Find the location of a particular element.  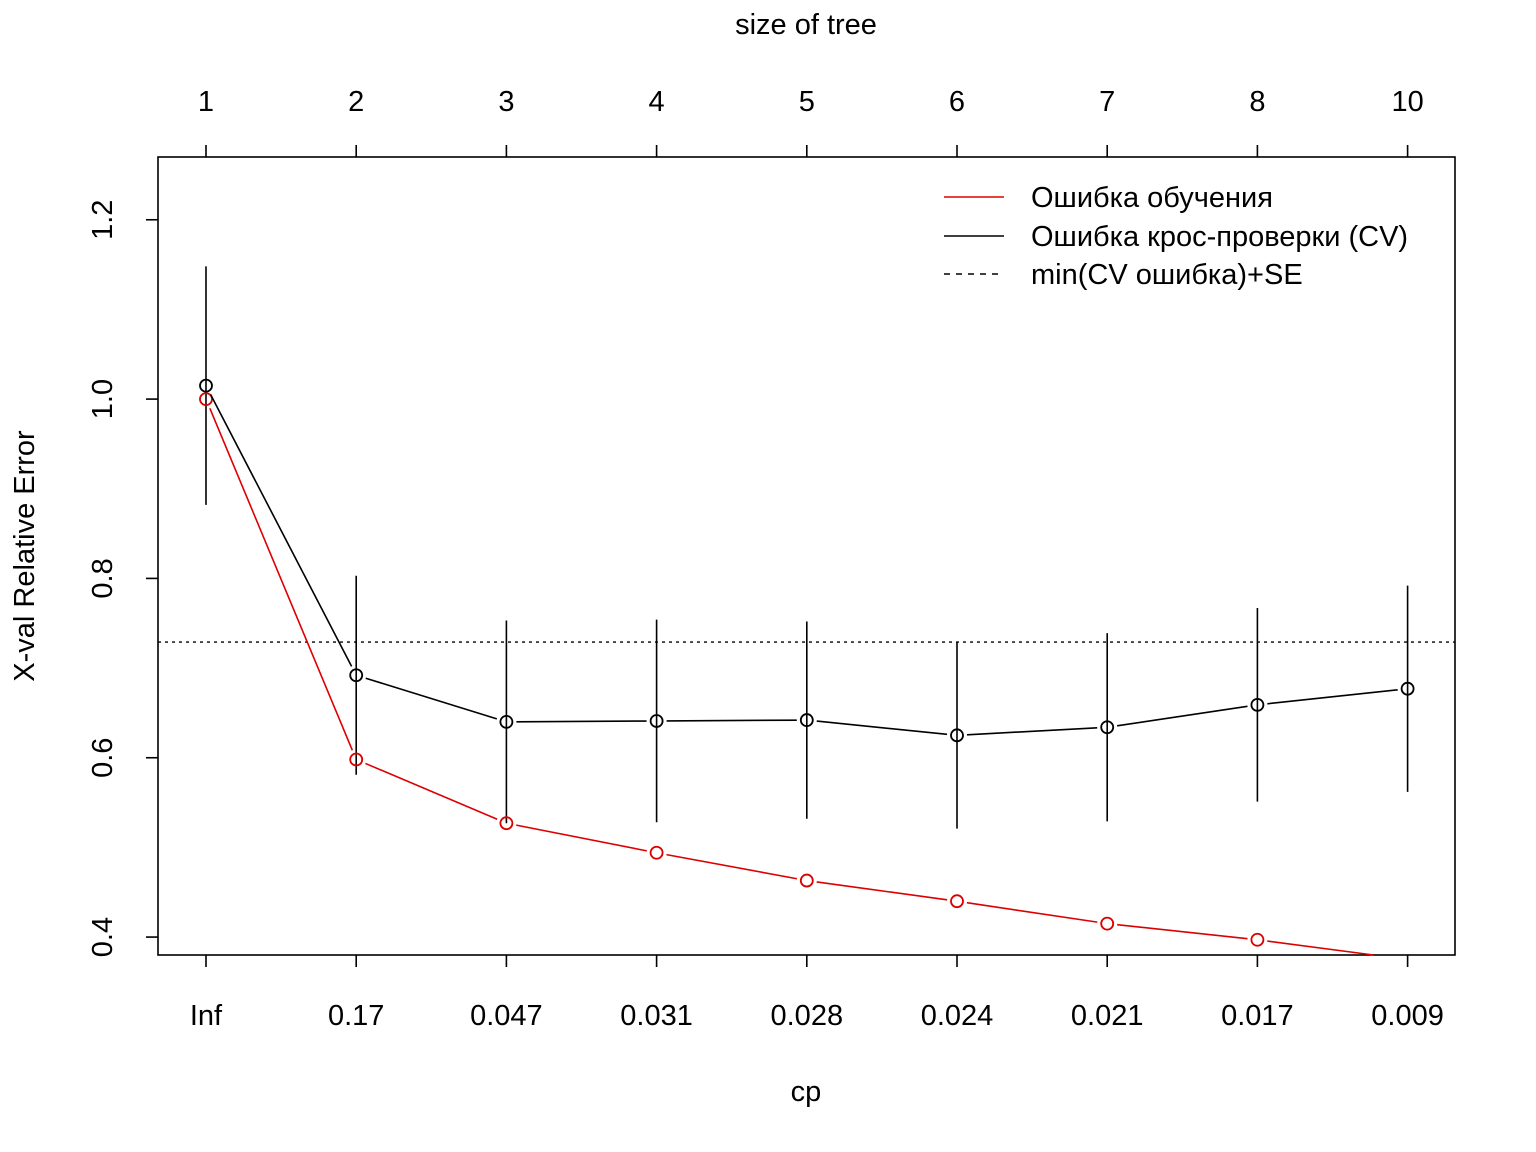

top-tick-label: 2 is located at coordinates (356, 102).